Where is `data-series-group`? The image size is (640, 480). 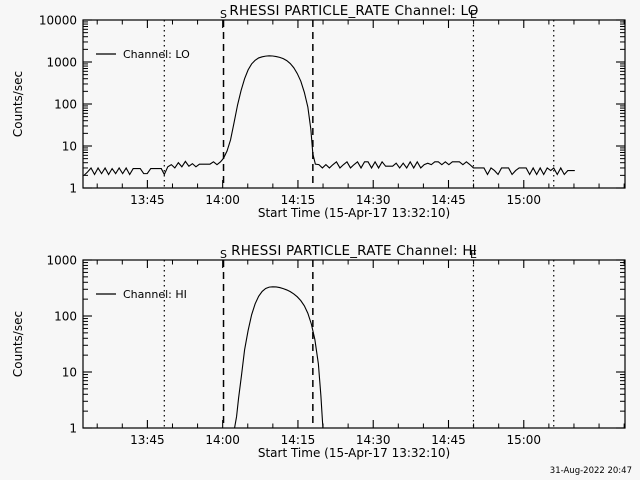 data-series-group is located at coordinates (279, 357).